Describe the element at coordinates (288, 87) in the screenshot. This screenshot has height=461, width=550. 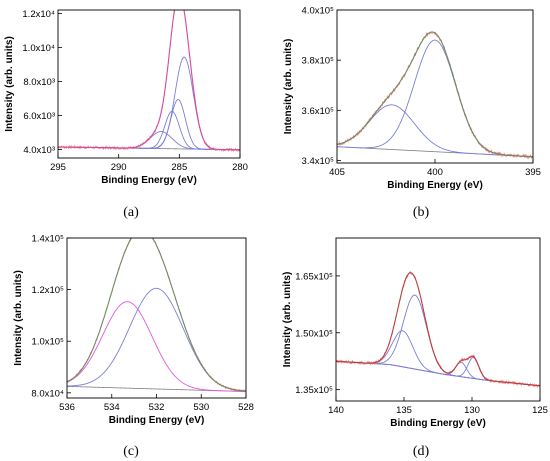
I see `y-axis-title-b: Intensity (arb. units)` at that location.